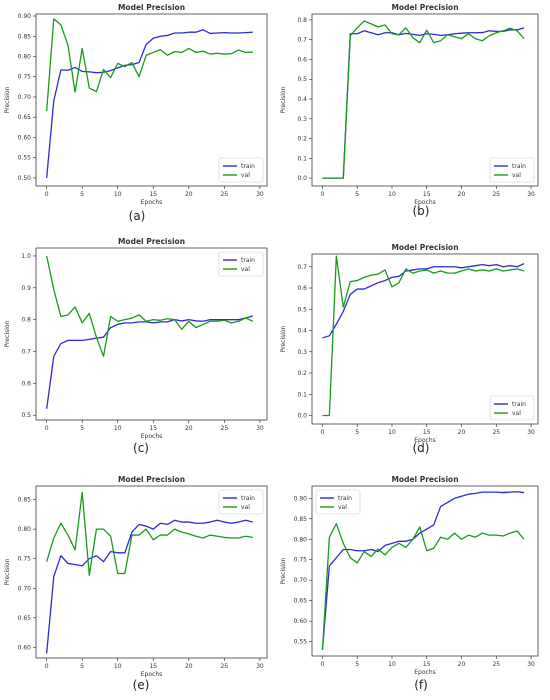  I want to click on y-tick-label: 0.9, so click(26, 288).